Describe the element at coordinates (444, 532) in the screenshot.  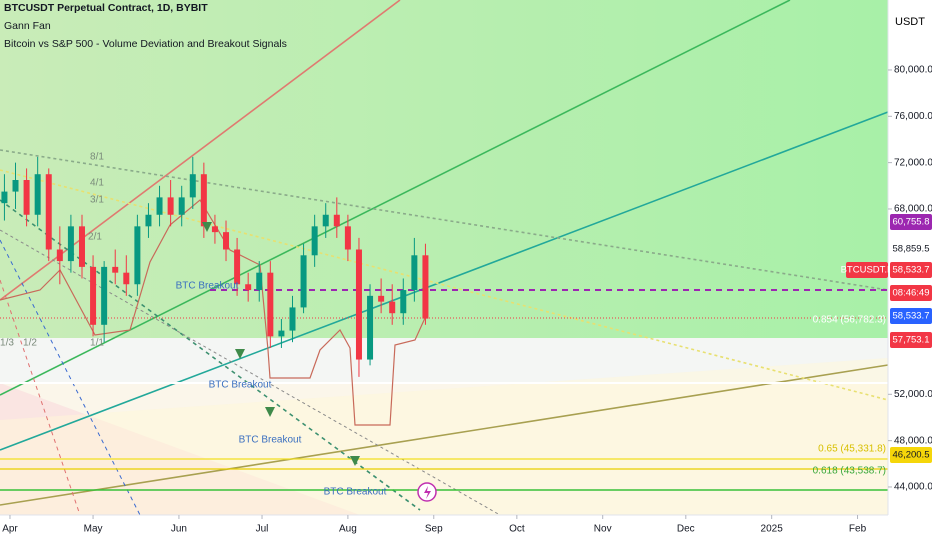
I see `time-axis` at that location.